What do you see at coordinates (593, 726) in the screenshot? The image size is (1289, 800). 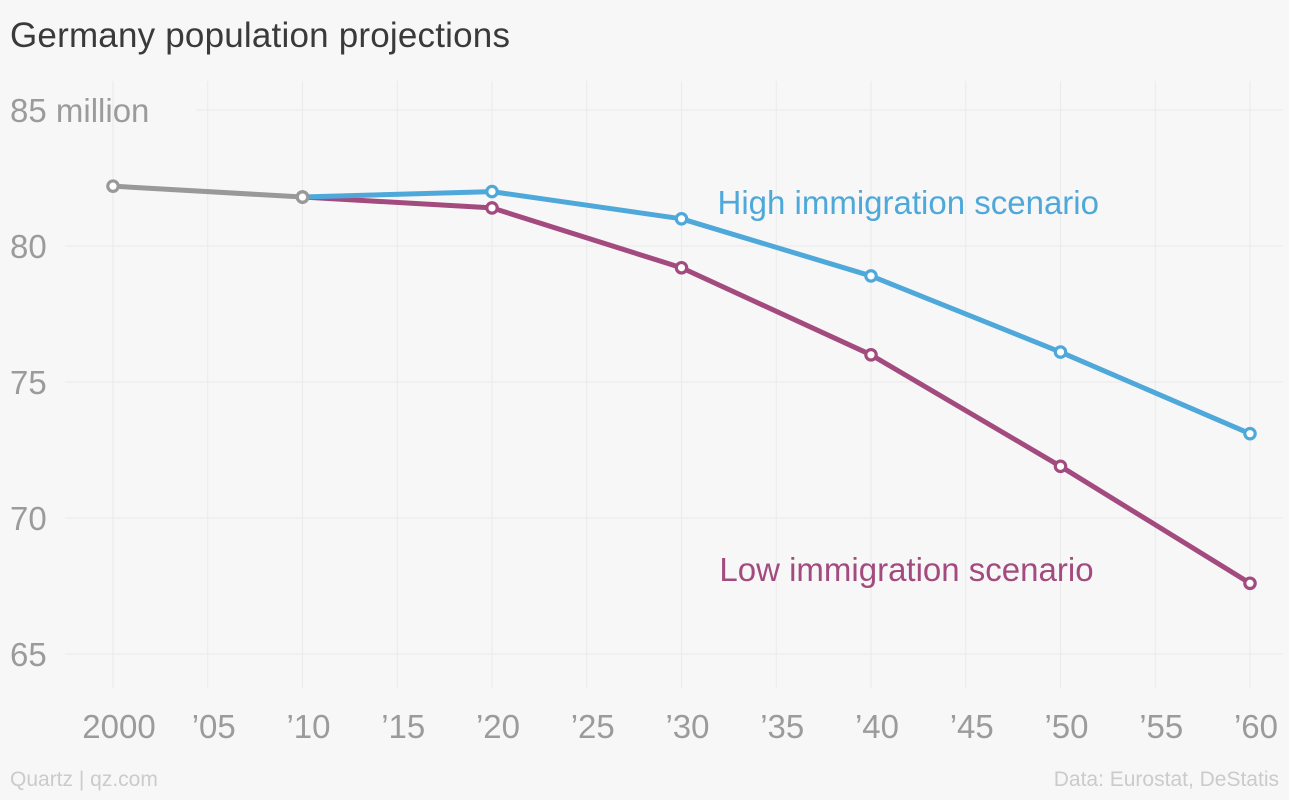 I see `x-tick-label: ’25` at bounding box center [593, 726].